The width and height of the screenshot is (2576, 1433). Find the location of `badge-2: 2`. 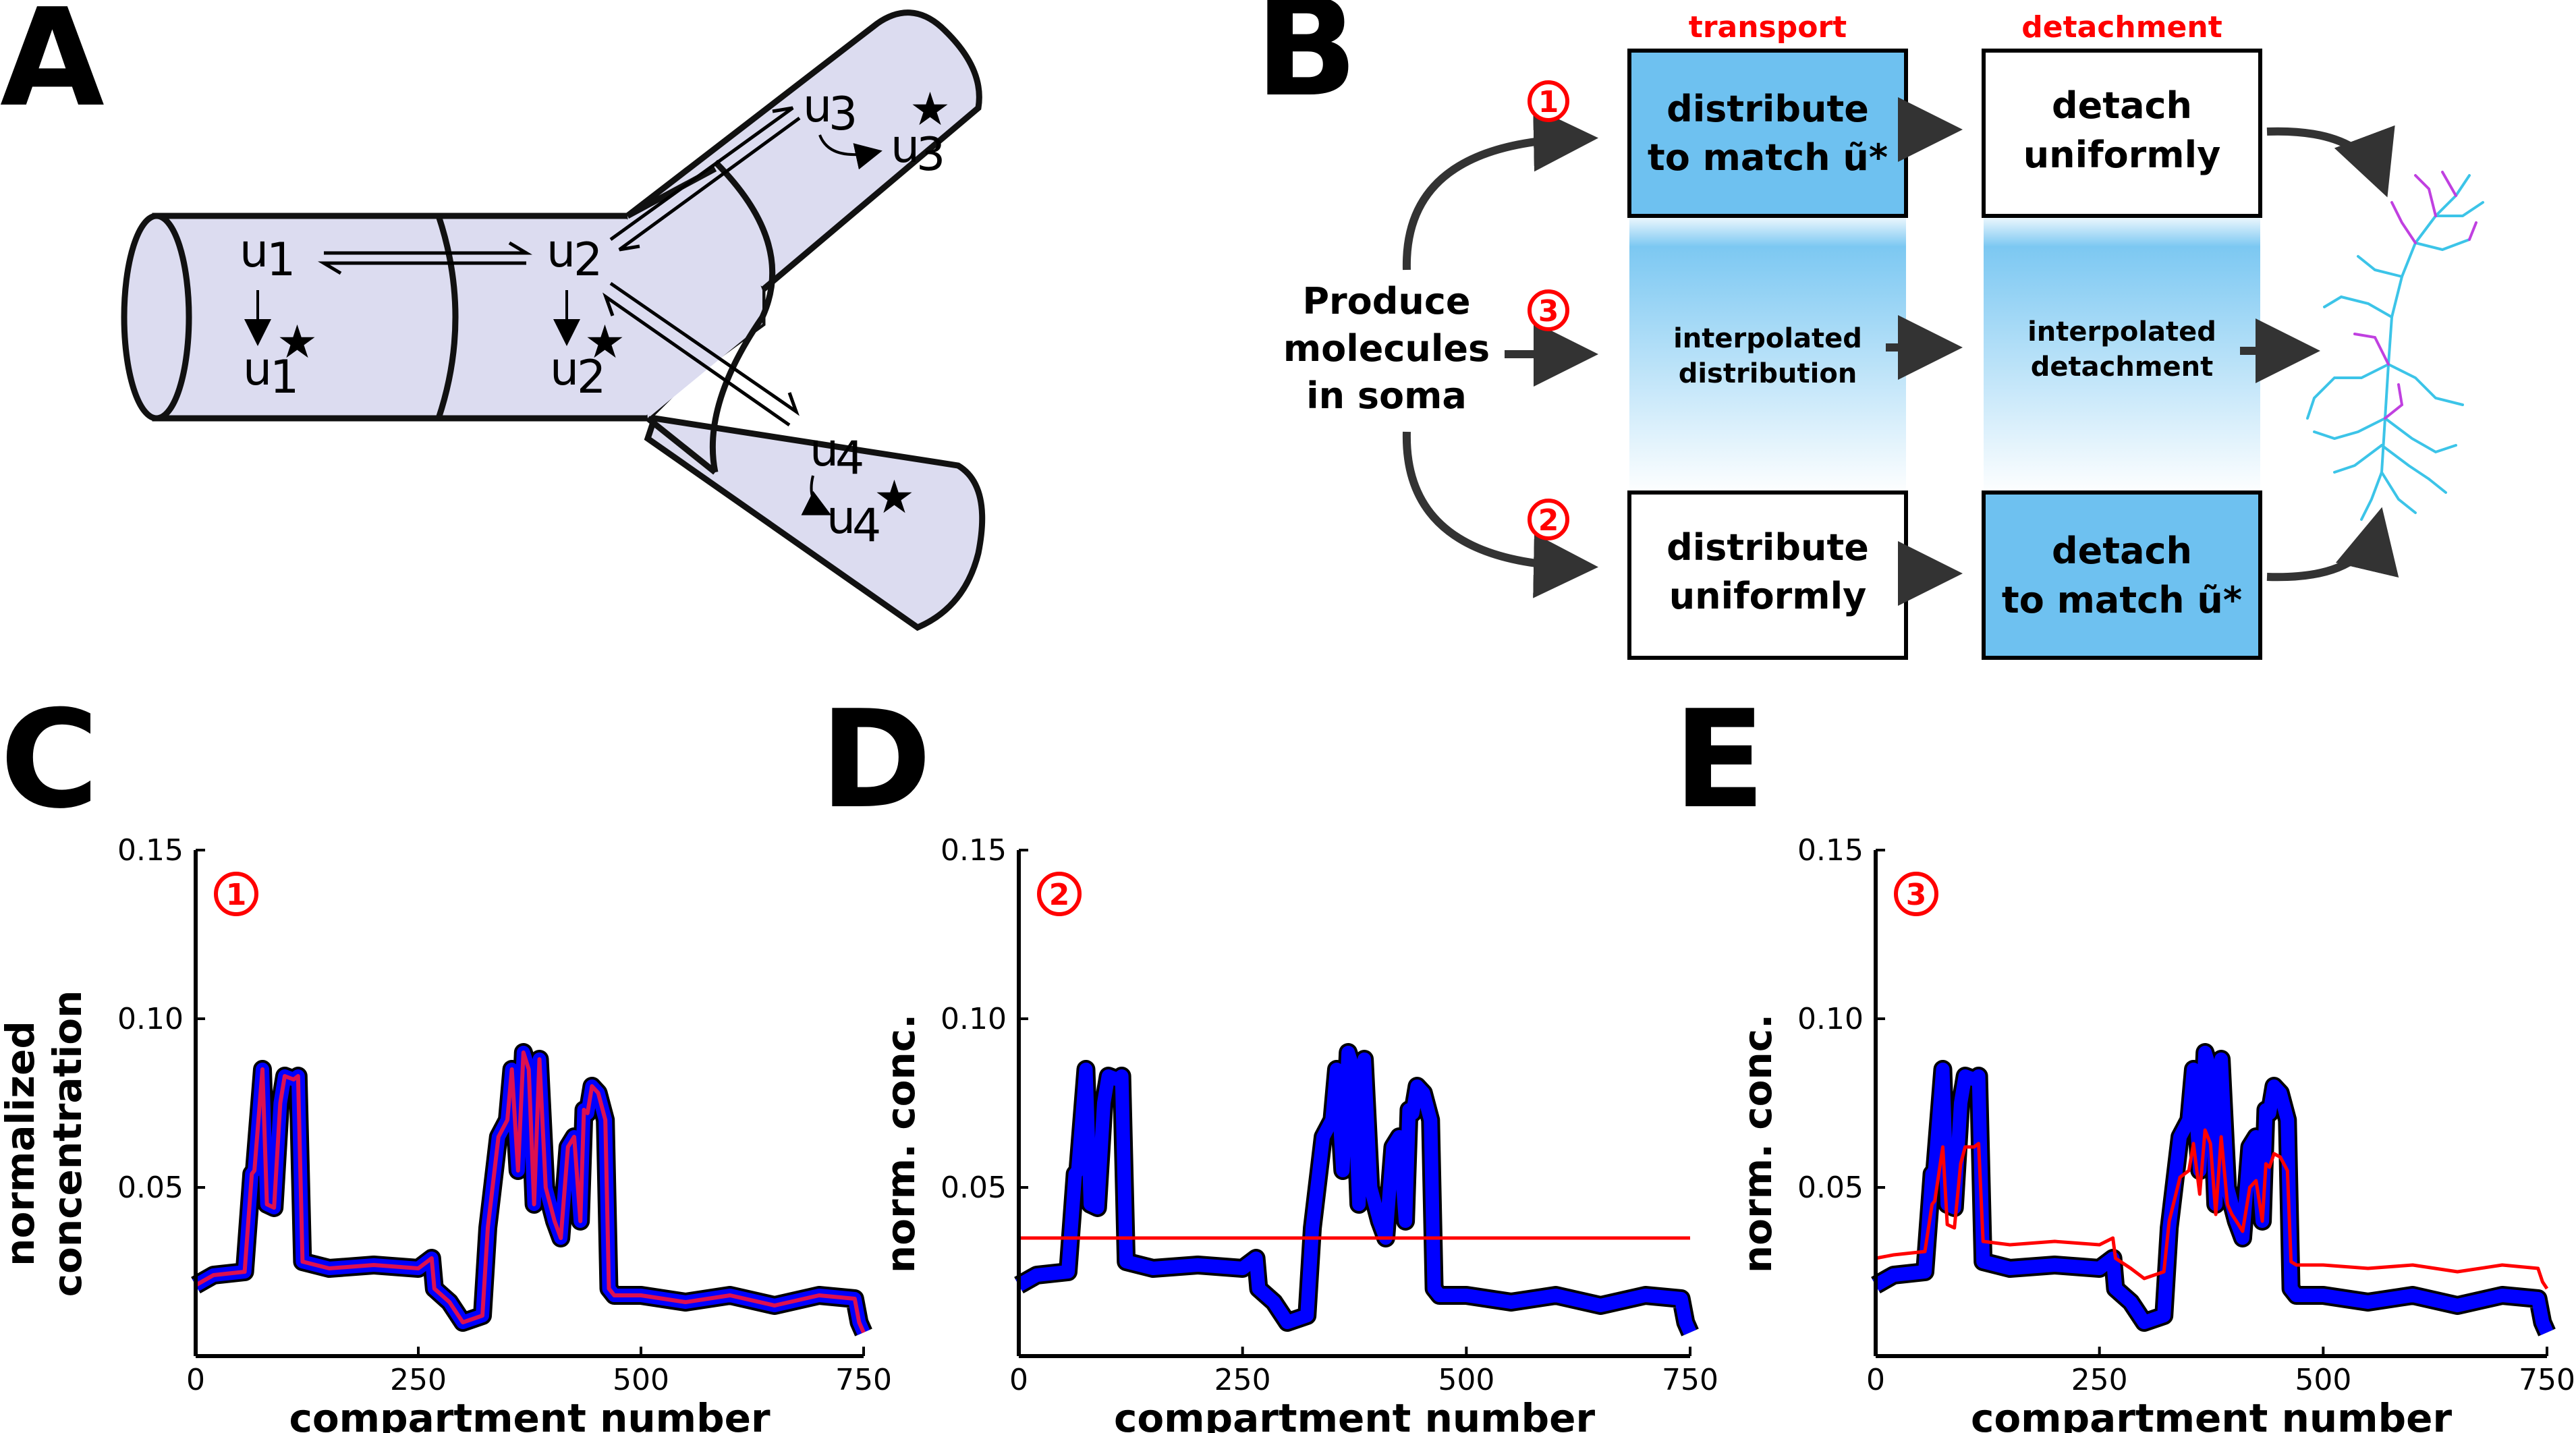

badge-2: 2 is located at coordinates (1548, 520).